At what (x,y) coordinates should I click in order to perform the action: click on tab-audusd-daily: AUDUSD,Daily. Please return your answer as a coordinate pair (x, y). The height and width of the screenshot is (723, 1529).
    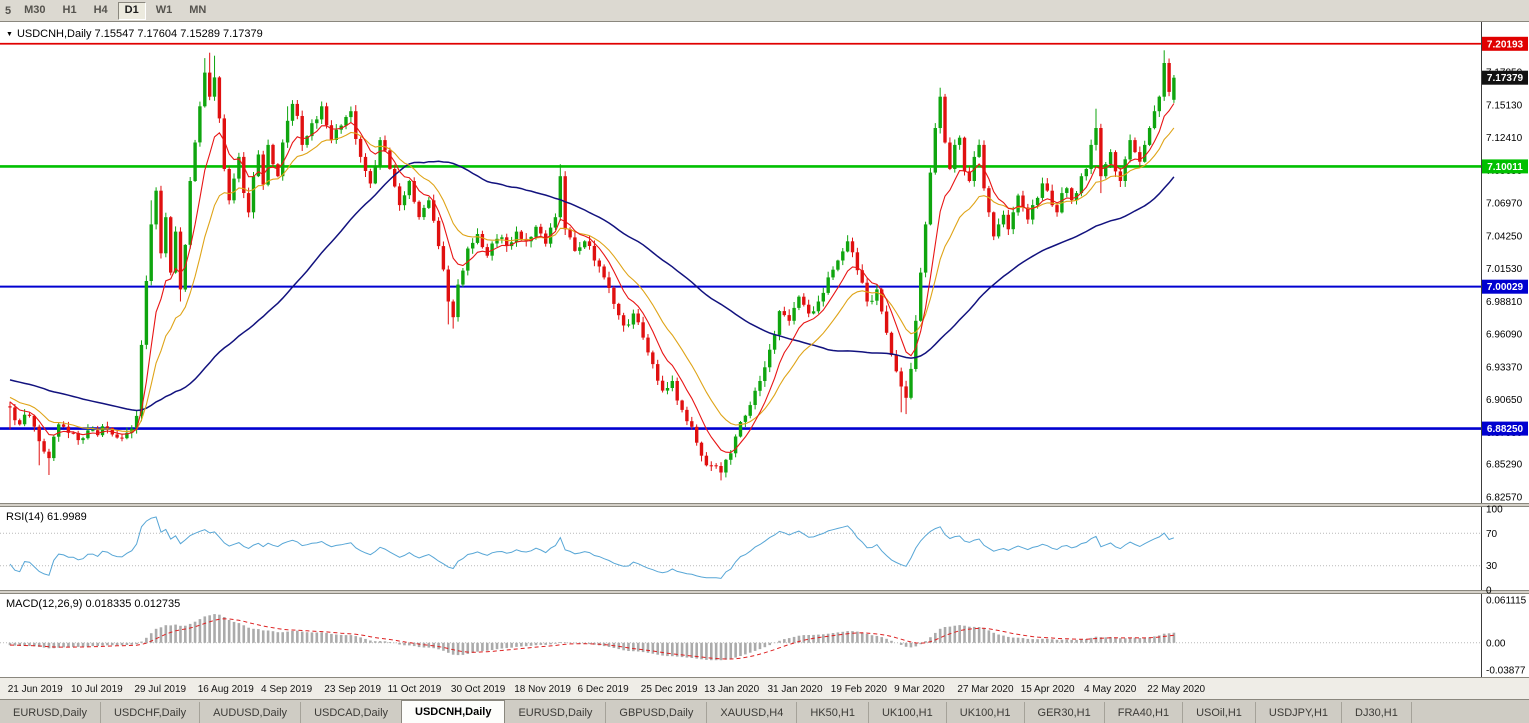
    Looking at the image, I should click on (251, 712).